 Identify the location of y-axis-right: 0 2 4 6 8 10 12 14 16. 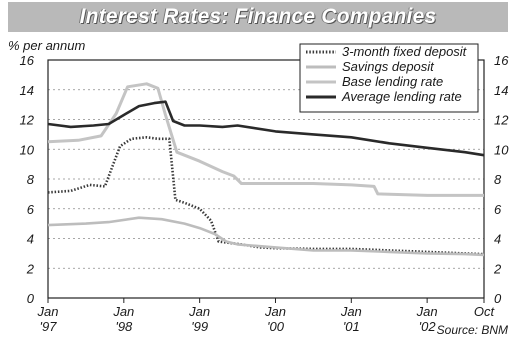
(501, 179).